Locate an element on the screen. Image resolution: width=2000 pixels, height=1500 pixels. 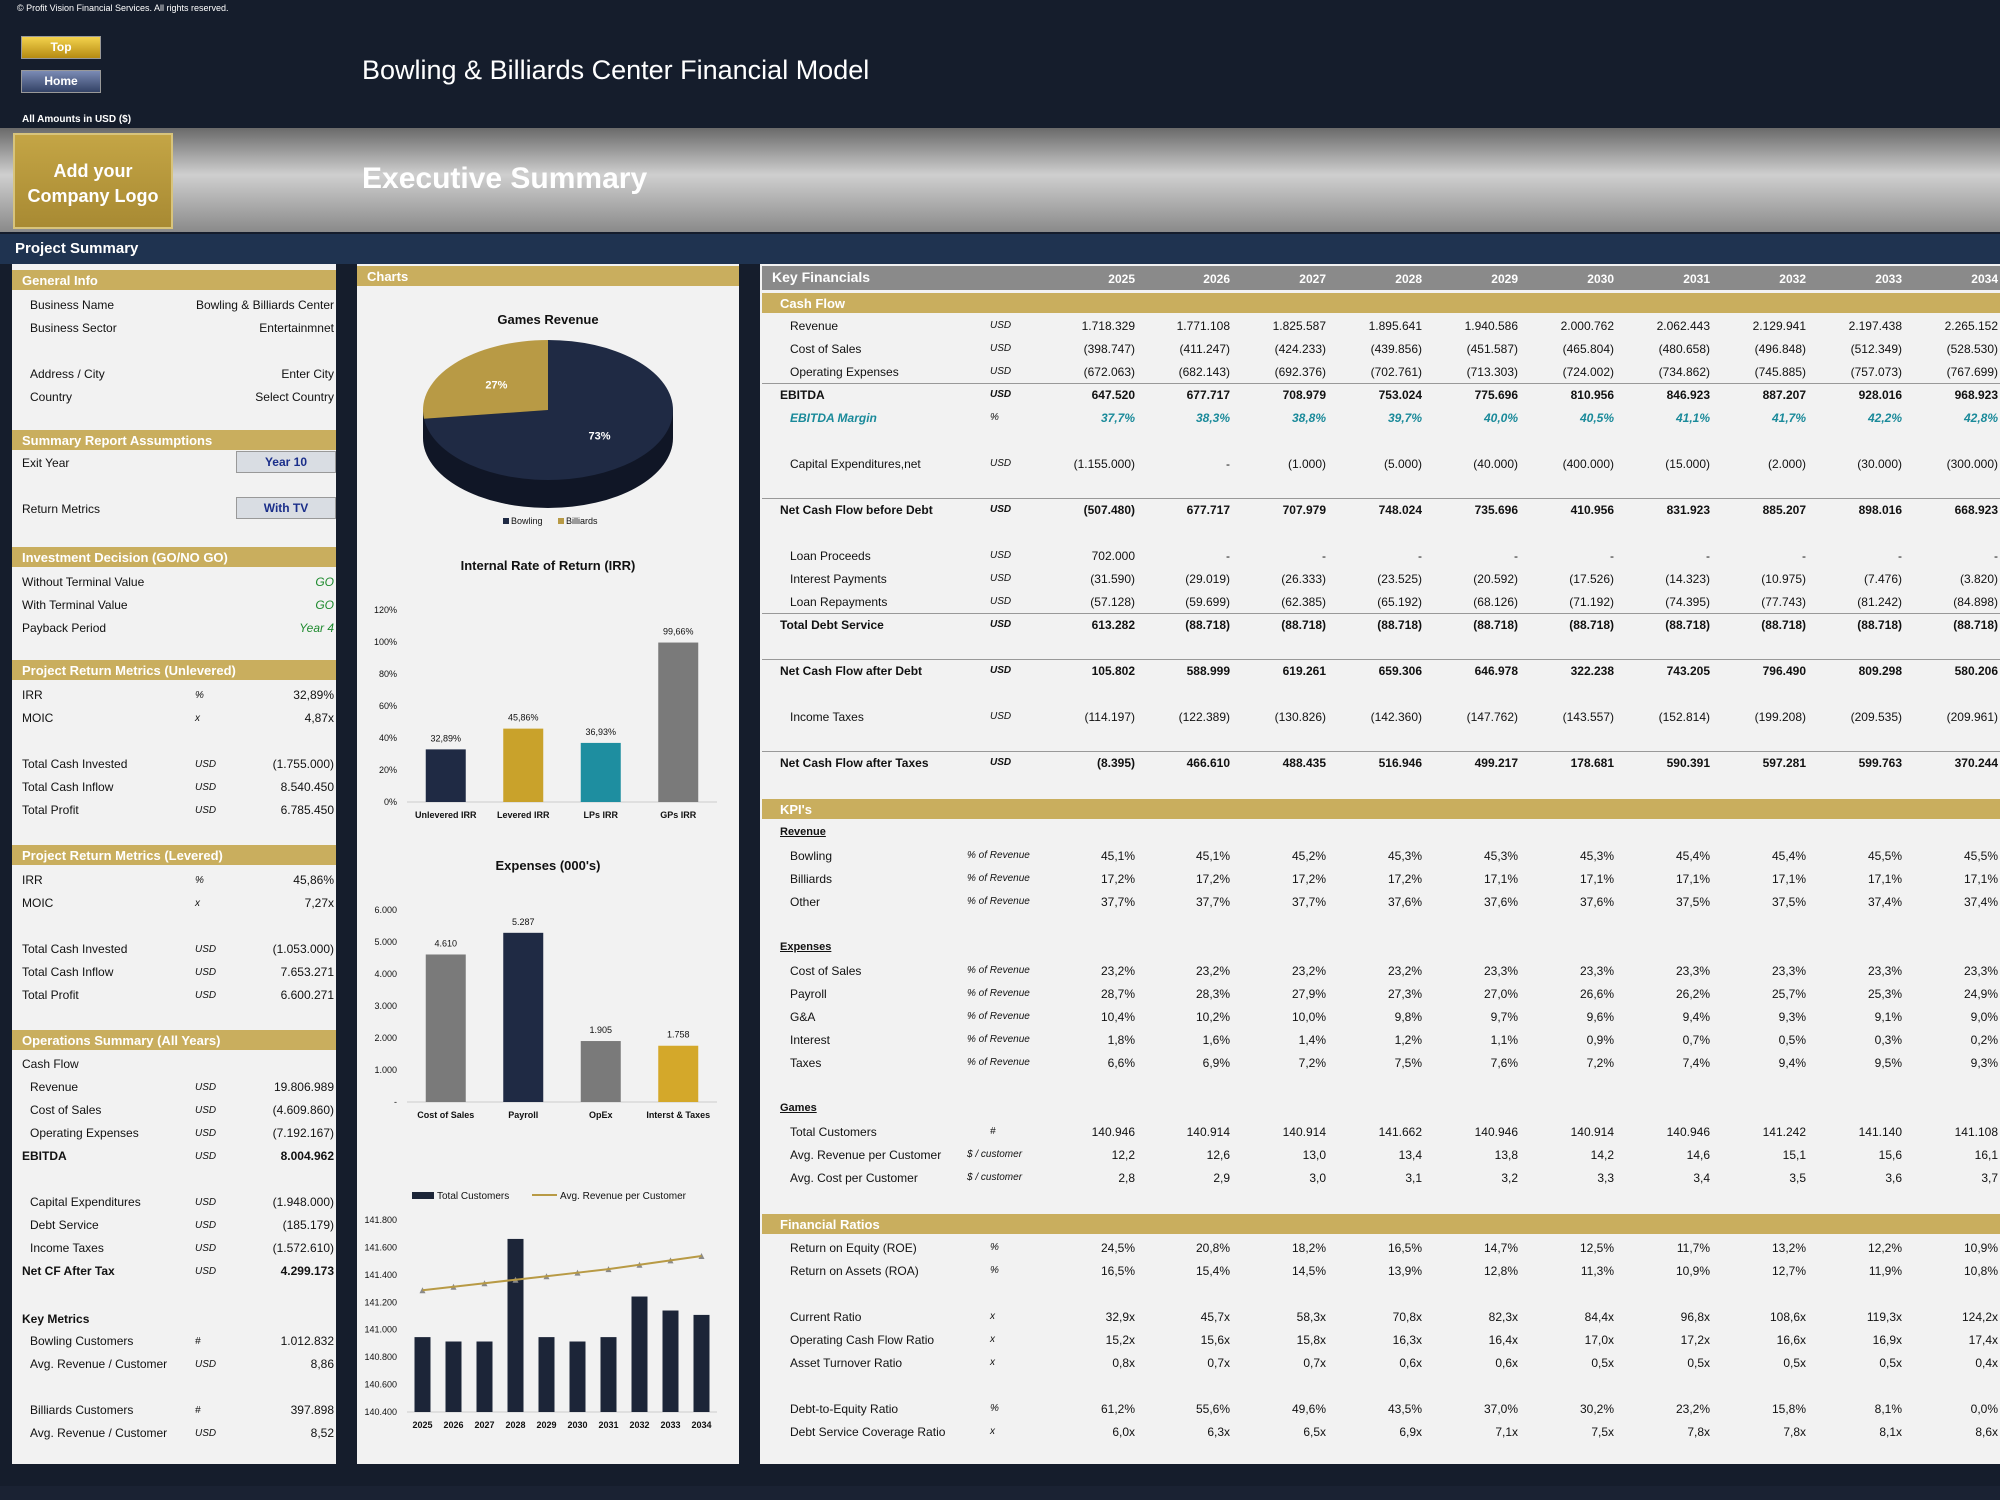
year-header: 2031 is located at coordinates (1696, 279).